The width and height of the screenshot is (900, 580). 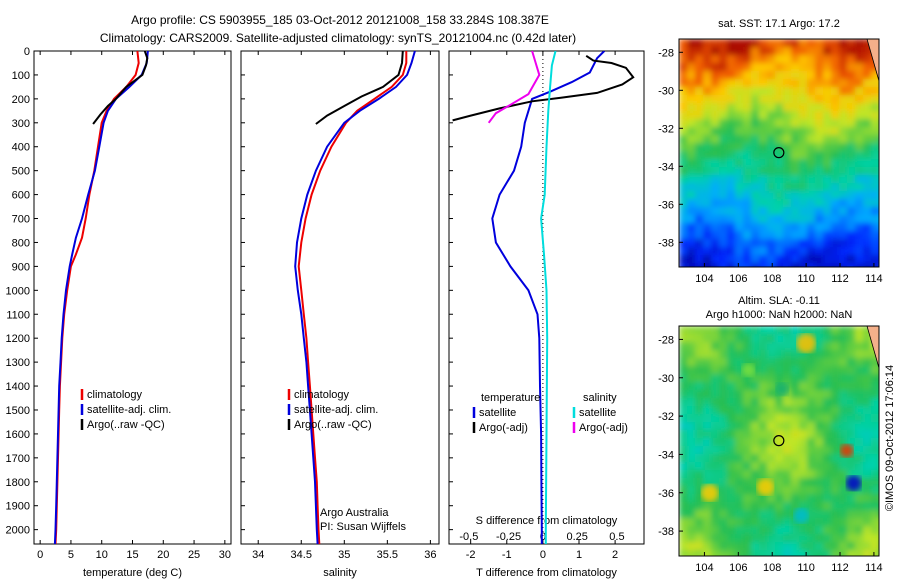 I want to click on legend-entry: satellite, so click(x=597, y=413).